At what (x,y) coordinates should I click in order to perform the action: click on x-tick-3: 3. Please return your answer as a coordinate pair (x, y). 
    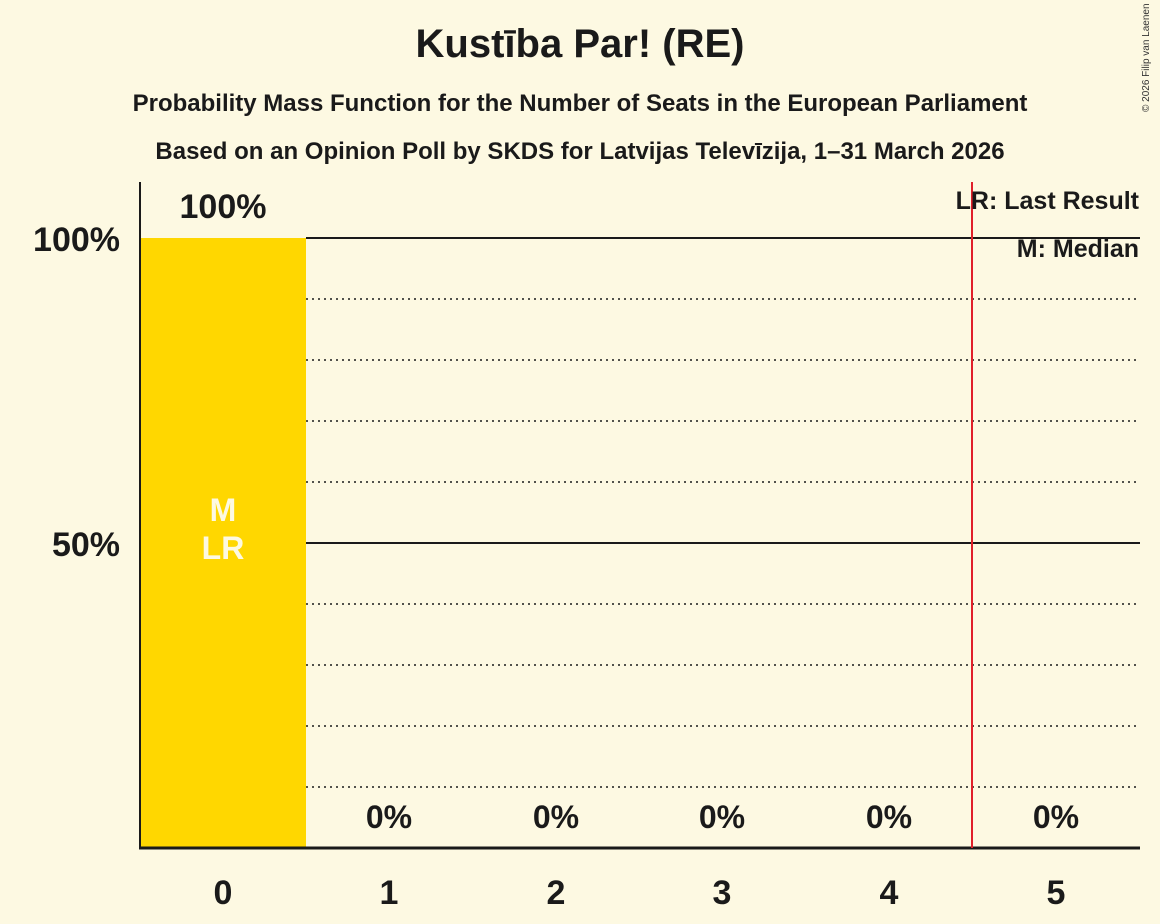
    Looking at the image, I should click on (722, 893).